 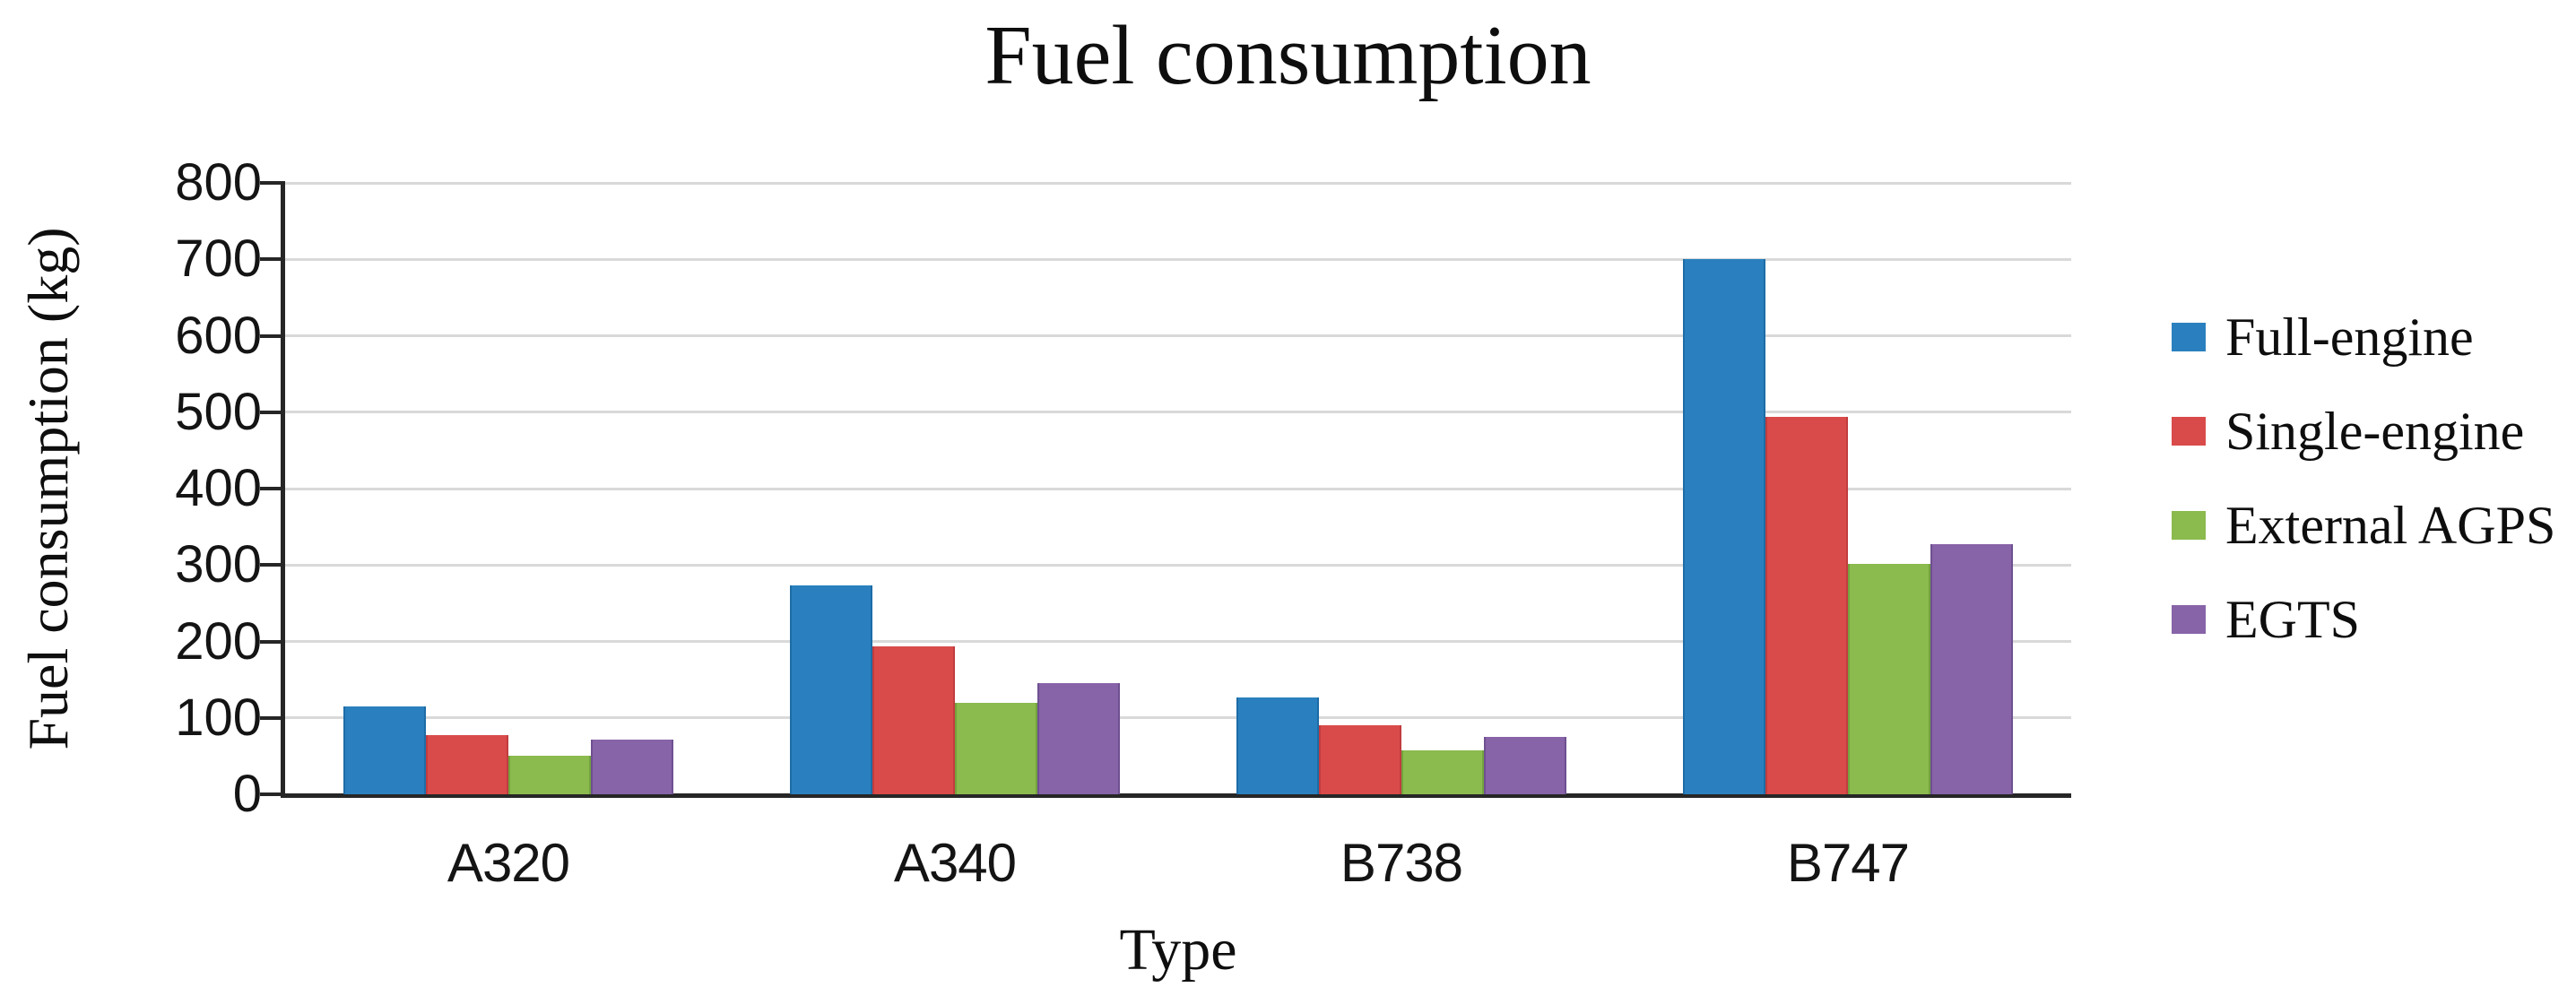 I want to click on y-tick-label: 800, so click(x=218, y=183).